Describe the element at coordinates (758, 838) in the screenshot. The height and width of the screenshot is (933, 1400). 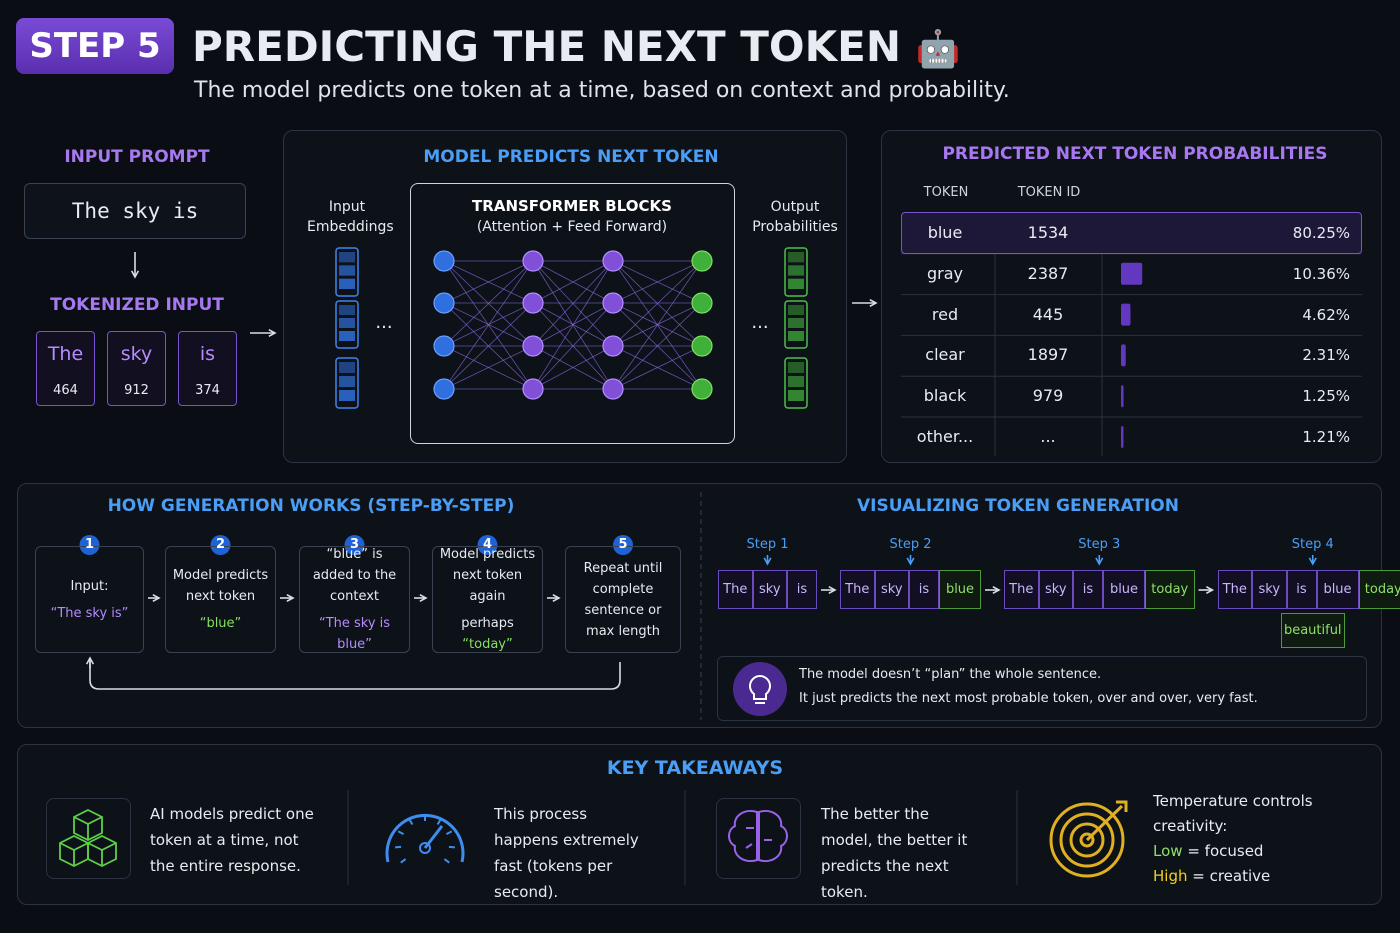
I see `icon-box` at that location.